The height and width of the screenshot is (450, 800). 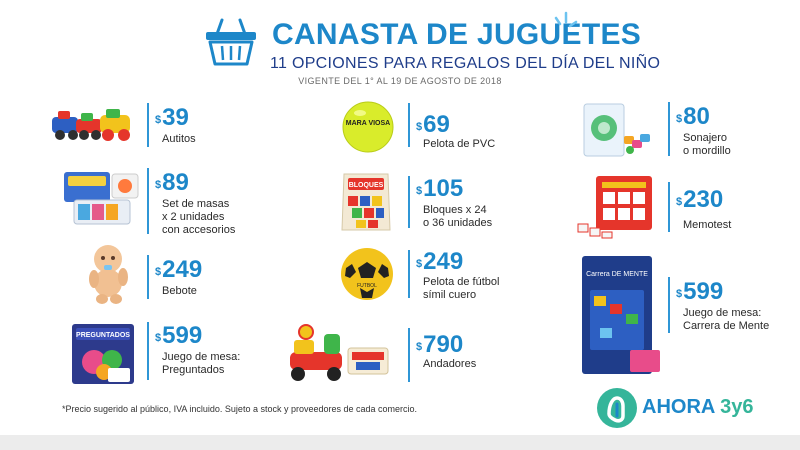 I want to click on ball-label: MARA VIOSA, so click(x=368, y=123).